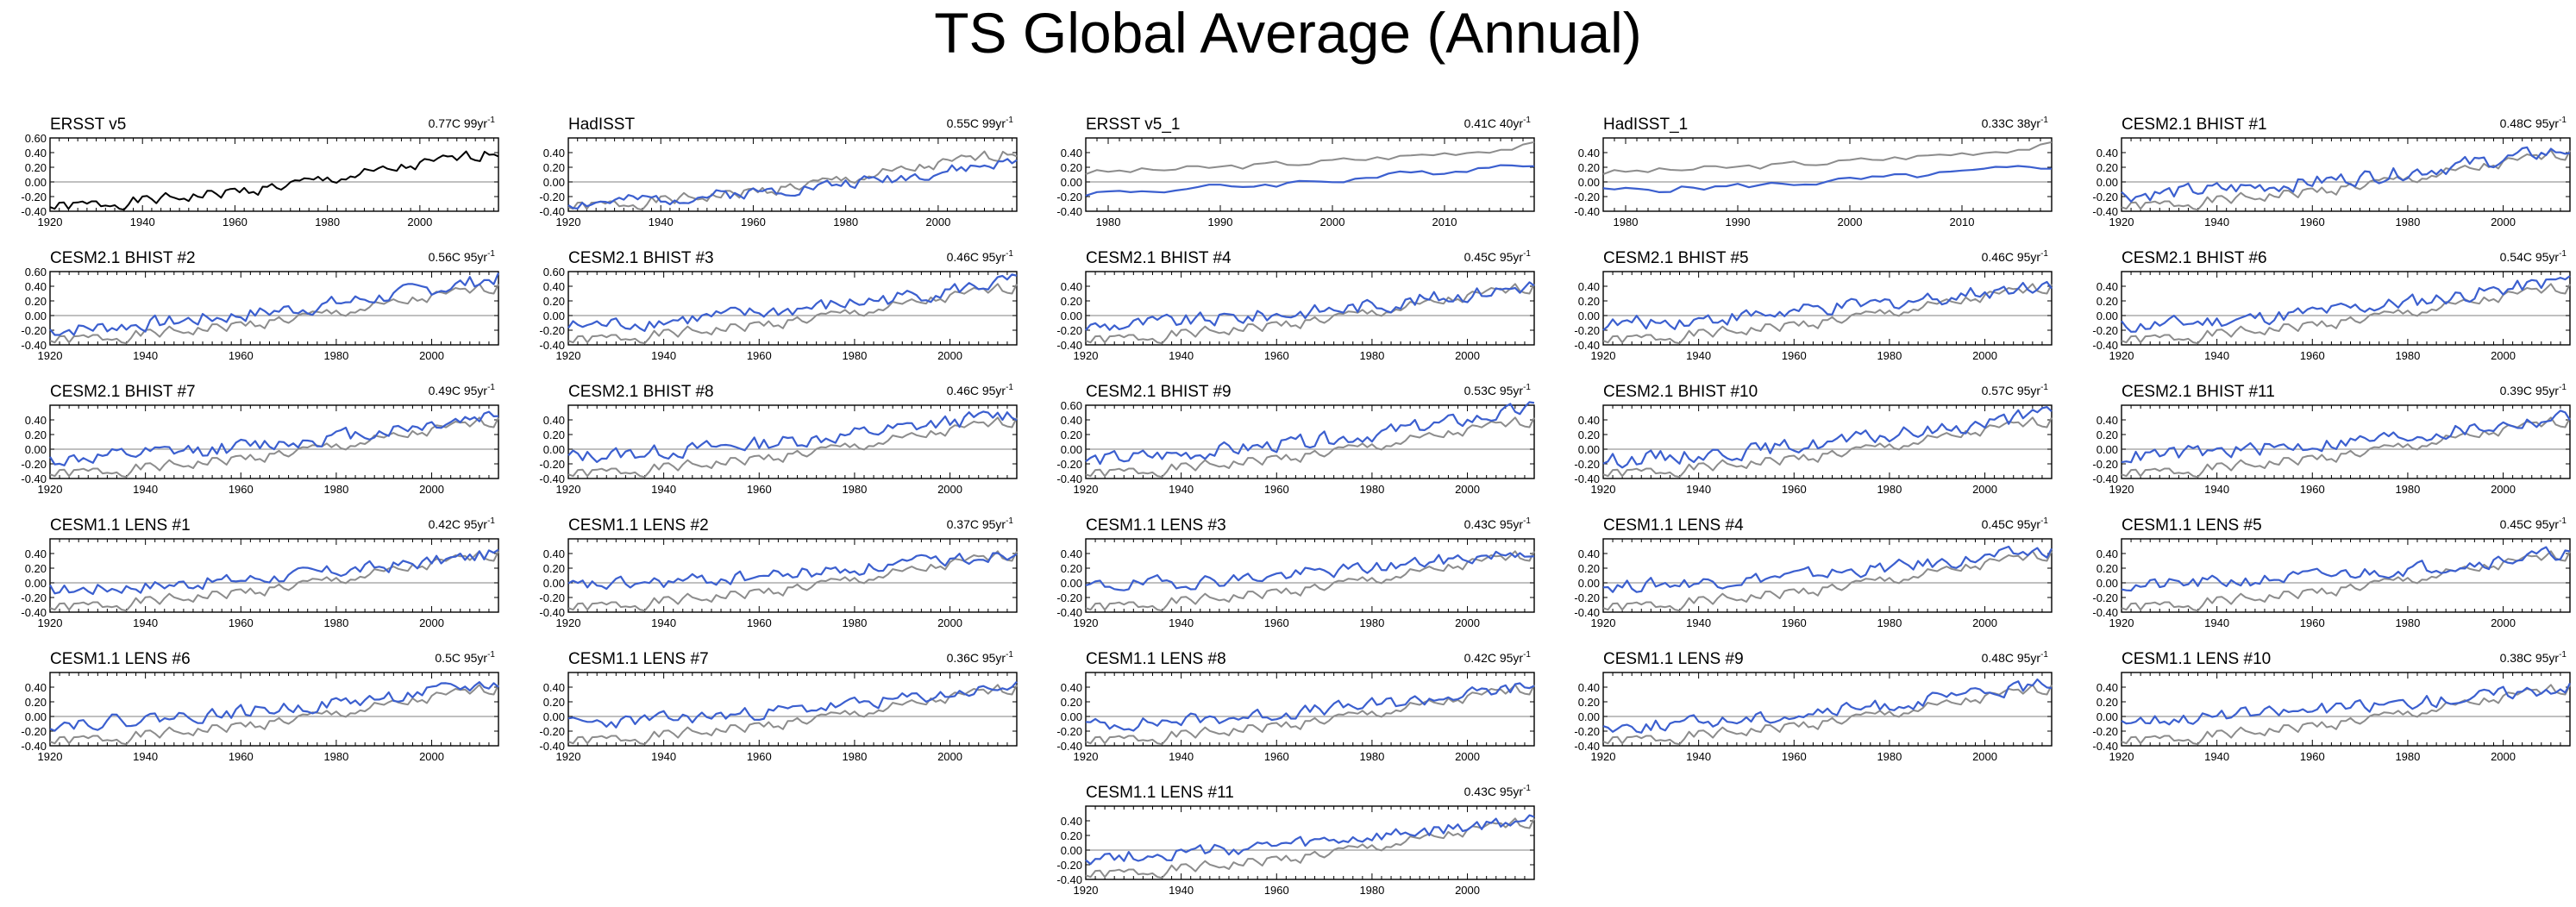  I want to click on trend-value: 0.54C 95yr, so click(2530, 257).